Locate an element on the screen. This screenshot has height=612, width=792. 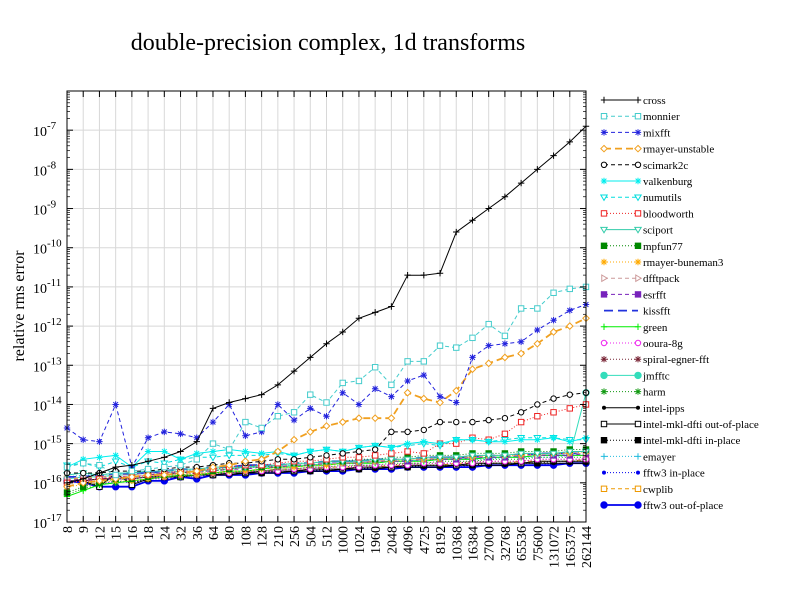
legend-label: sciport is located at coordinates (658, 231).